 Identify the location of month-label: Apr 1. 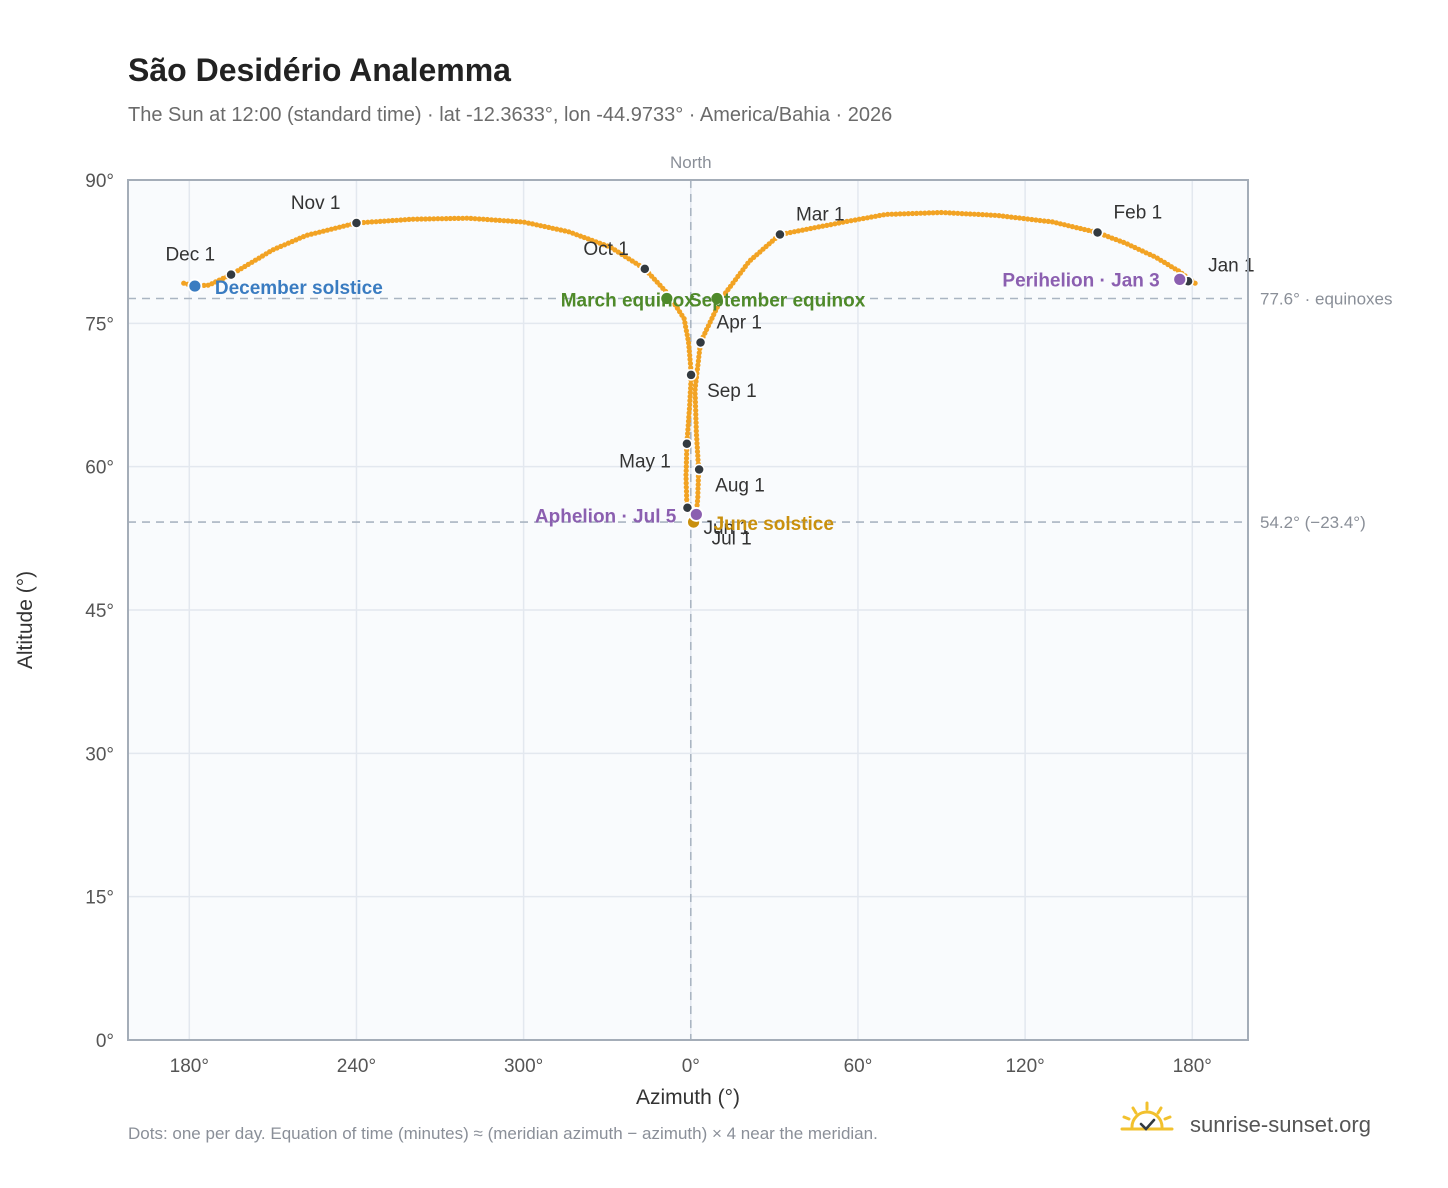
(739, 322).